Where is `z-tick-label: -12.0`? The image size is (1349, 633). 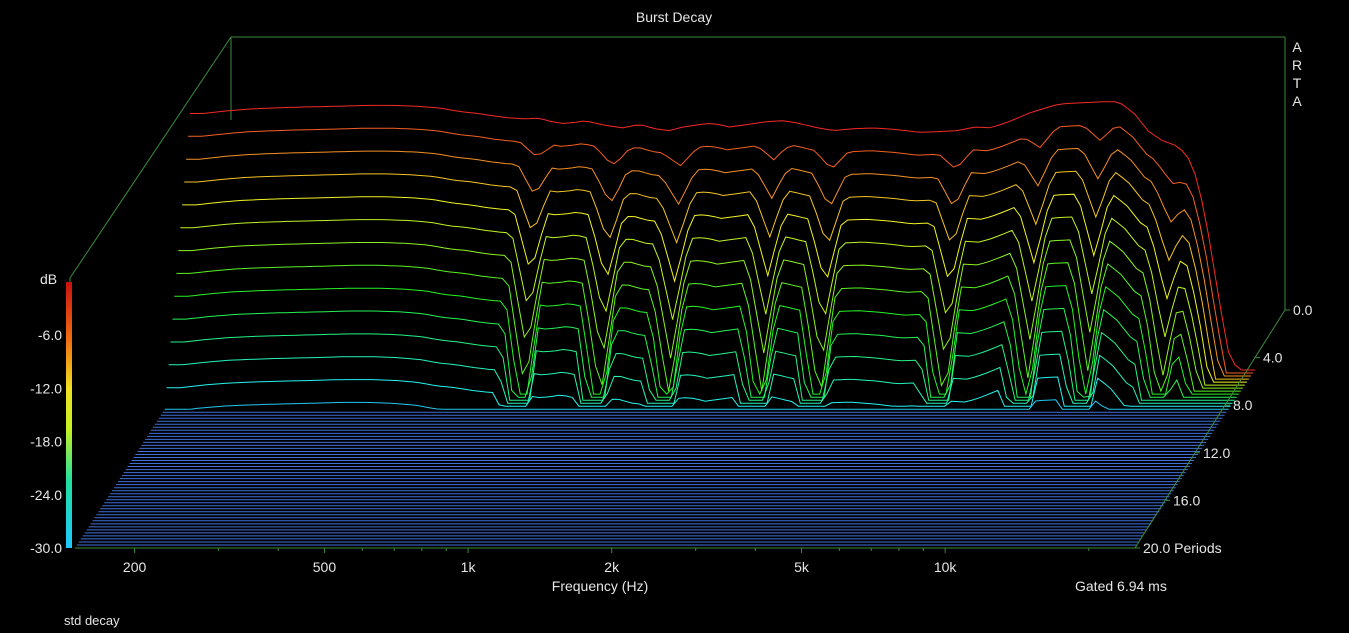
z-tick-label: -12.0 is located at coordinates (46, 388).